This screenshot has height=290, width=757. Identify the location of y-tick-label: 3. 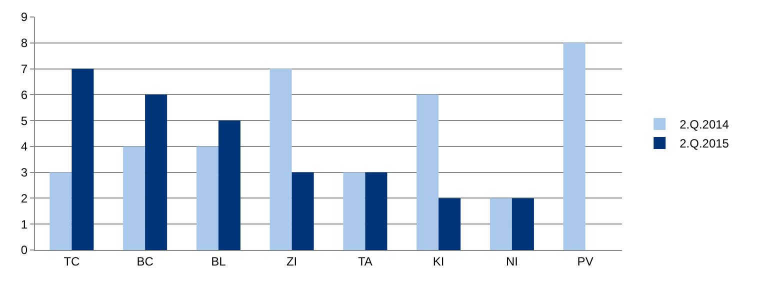
(24, 173).